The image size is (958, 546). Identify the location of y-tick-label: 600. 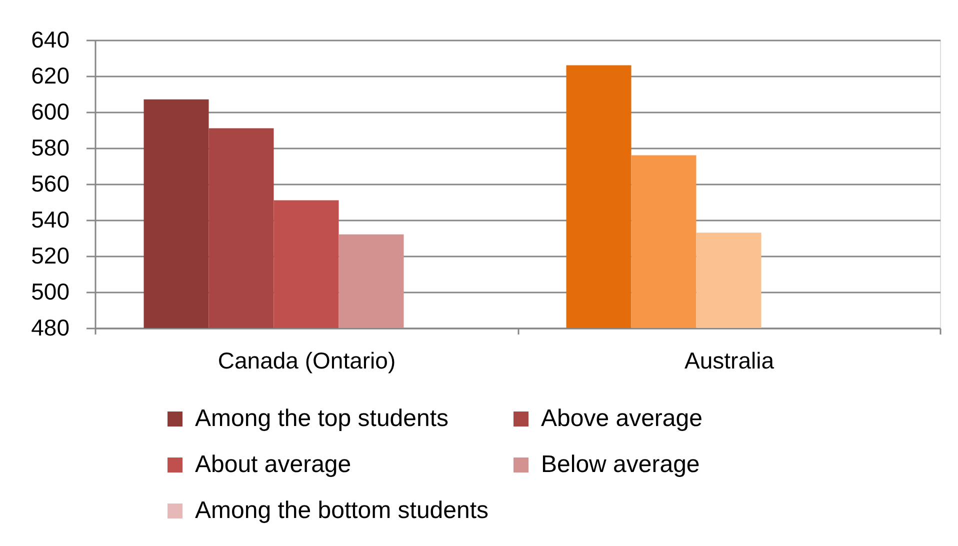
(50, 111).